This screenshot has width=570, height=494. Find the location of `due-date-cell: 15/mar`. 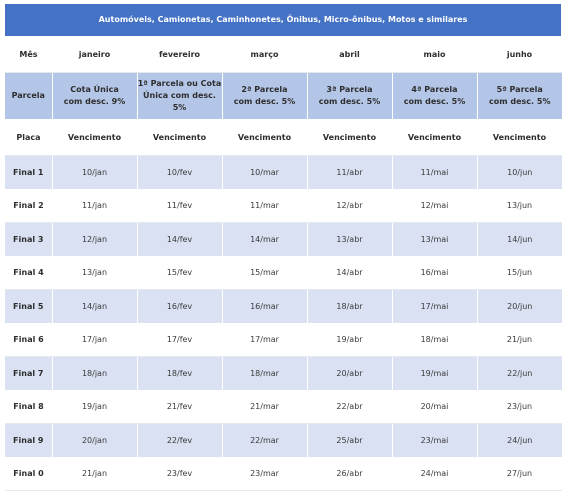

due-date-cell: 15/mar is located at coordinates (264, 273).